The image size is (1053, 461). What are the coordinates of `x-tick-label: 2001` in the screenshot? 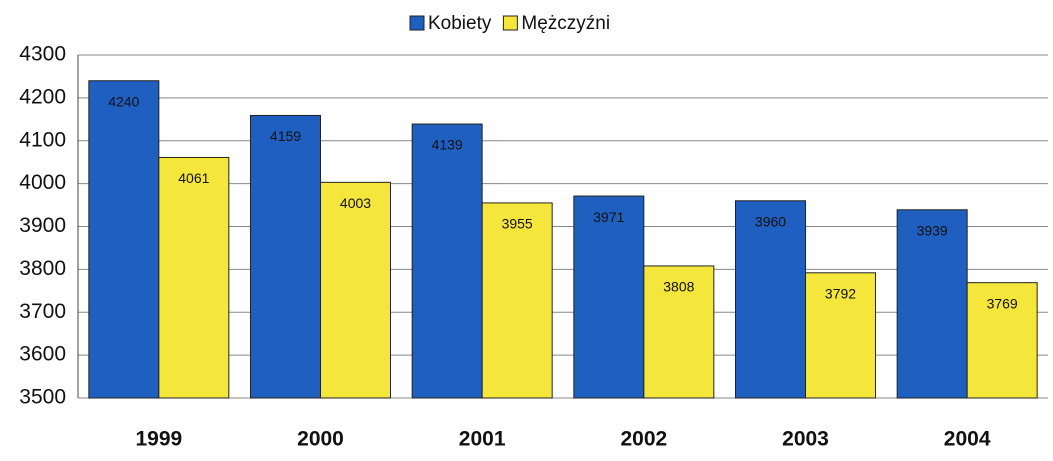 It's located at (482, 439).